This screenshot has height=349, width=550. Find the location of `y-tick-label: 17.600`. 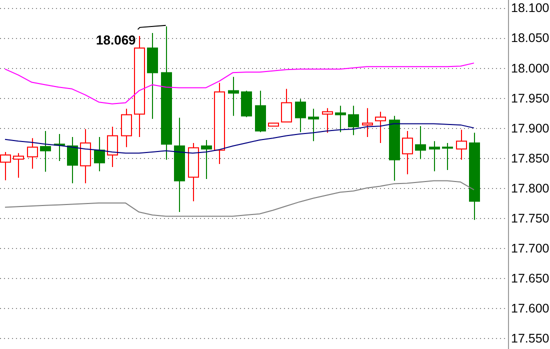

y-tick-label: 17.600 is located at coordinates (530, 309).